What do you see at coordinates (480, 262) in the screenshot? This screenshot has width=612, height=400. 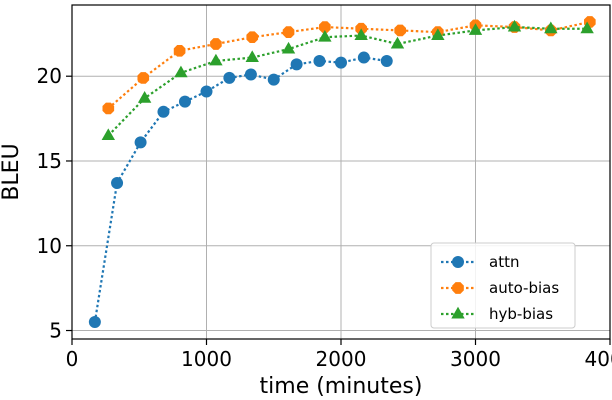 I see `legend-item: attn` at bounding box center [480, 262].